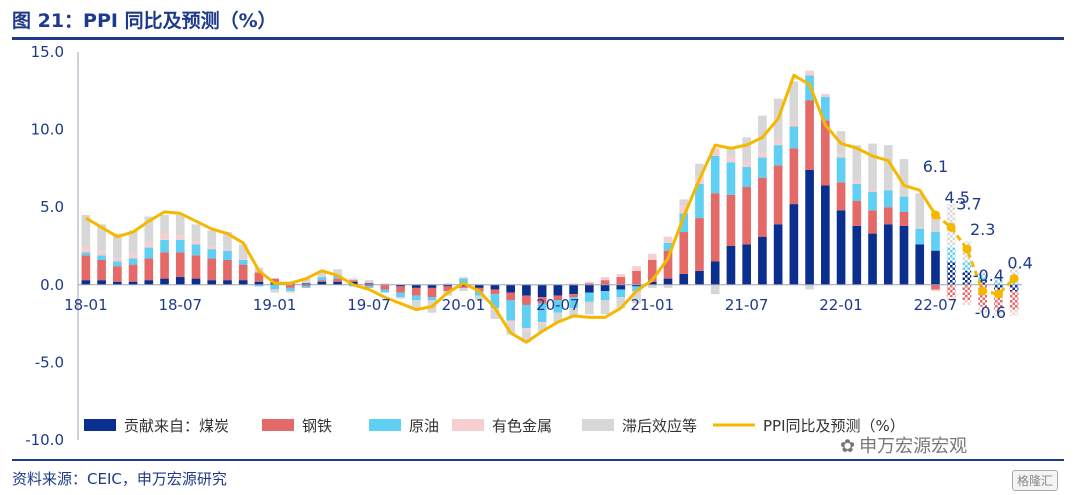 Image resolution: width=1080 pixels, height=495 pixels. What do you see at coordinates (834, 426) in the screenshot?
I see `legend-label: PPI同比及预测（%）` at bounding box center [834, 426].